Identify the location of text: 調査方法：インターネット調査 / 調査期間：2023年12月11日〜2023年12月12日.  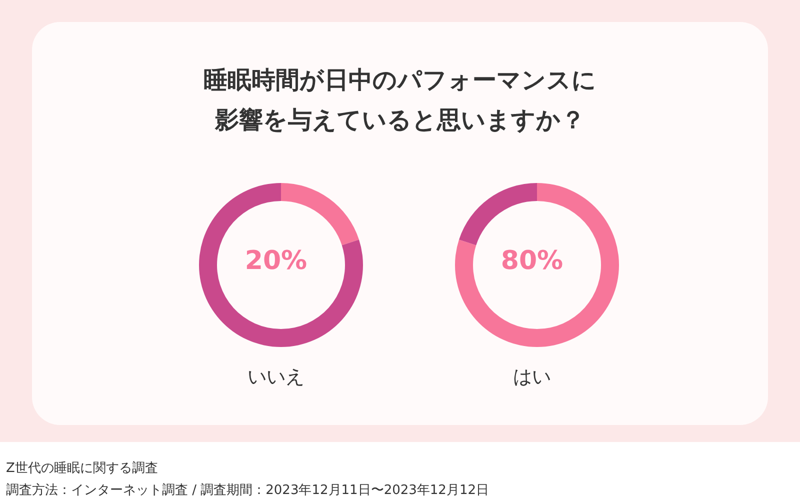
(247, 491).